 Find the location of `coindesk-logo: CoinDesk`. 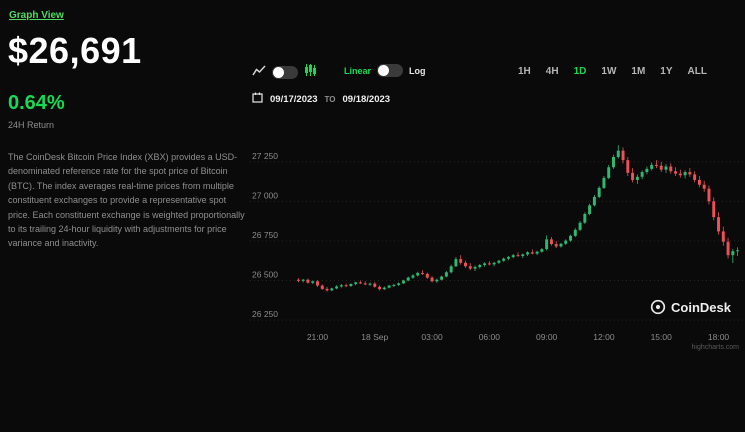

coindesk-logo: CoinDesk is located at coordinates (690, 307).